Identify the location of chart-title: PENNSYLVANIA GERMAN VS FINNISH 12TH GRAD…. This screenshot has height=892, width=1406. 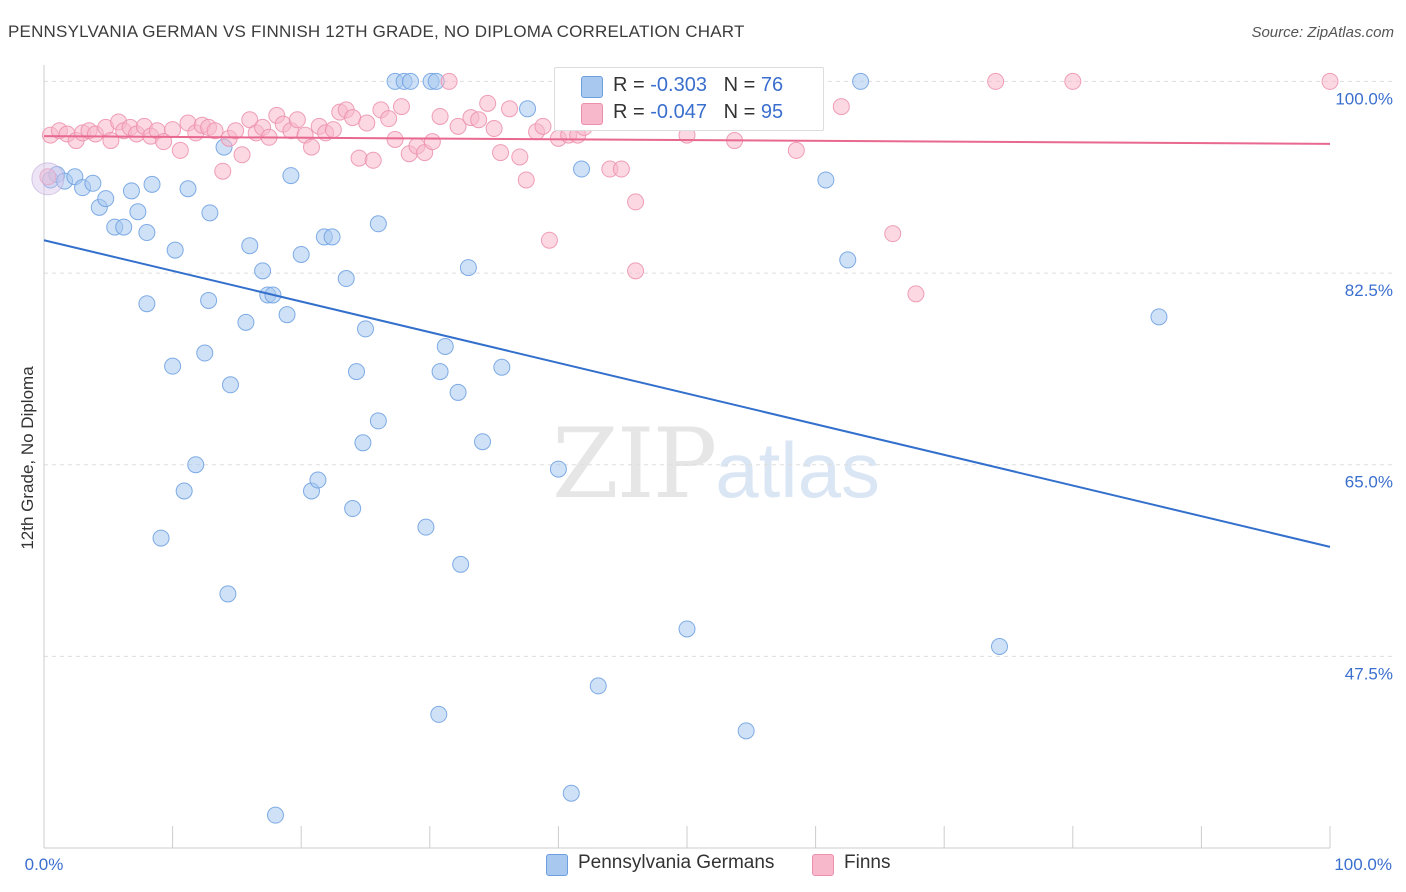
(376, 31).